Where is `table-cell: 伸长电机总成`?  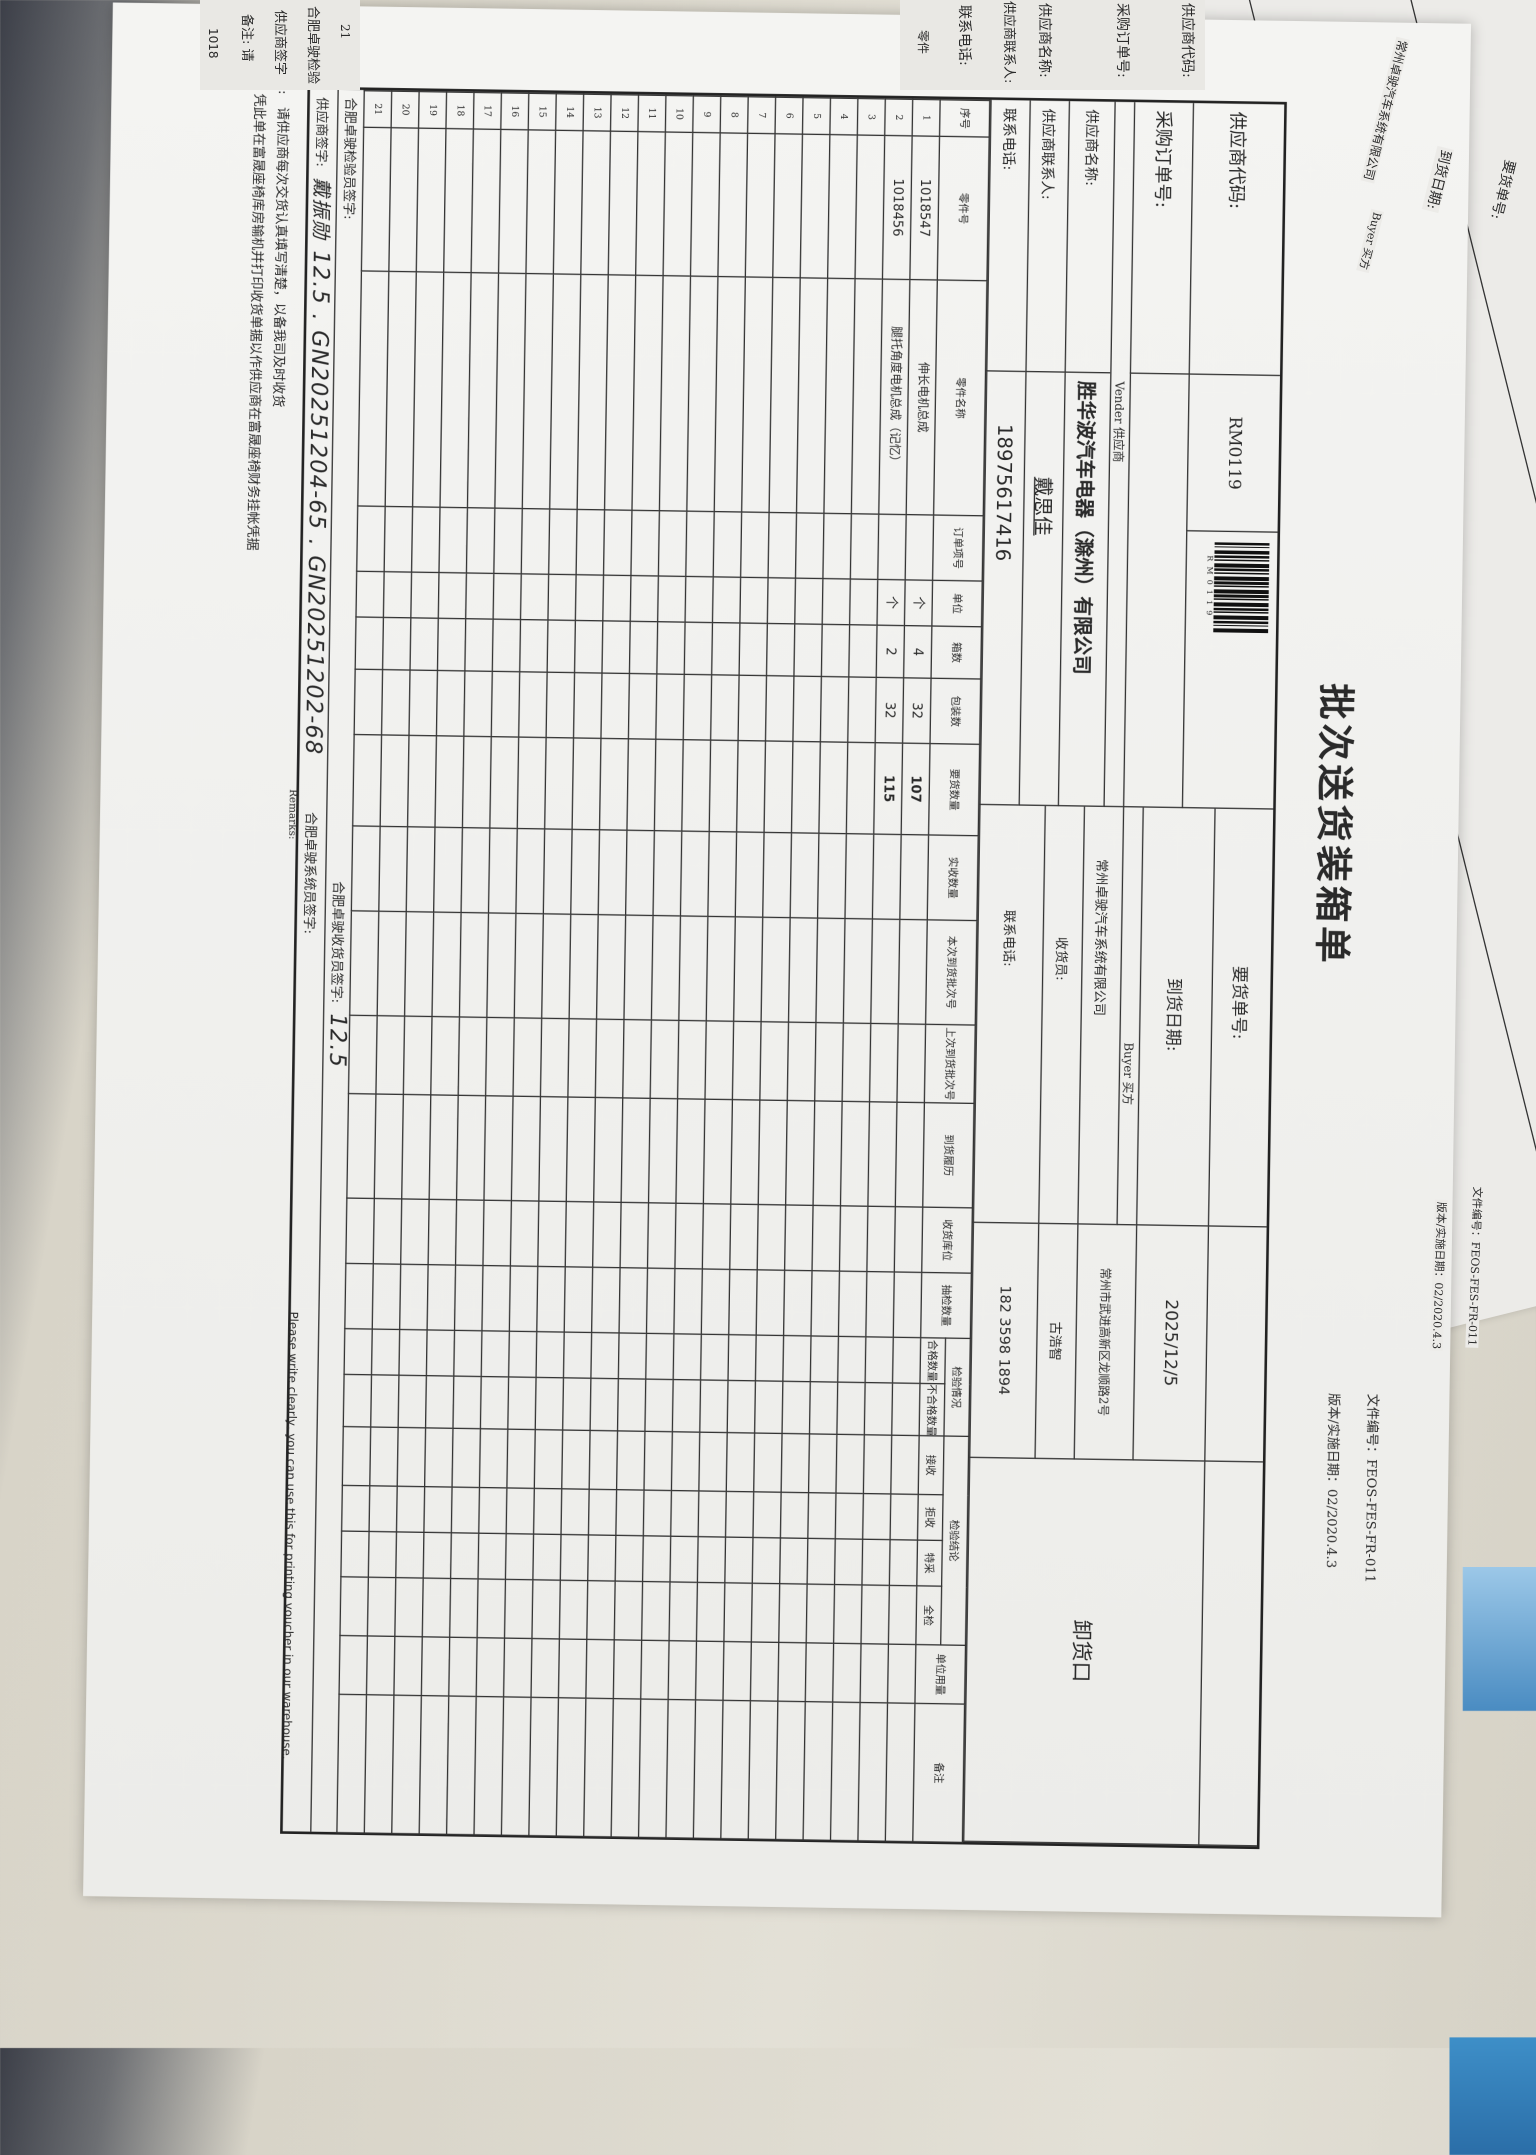
table-cell: 伸长电机总成 is located at coordinates (922, 397).